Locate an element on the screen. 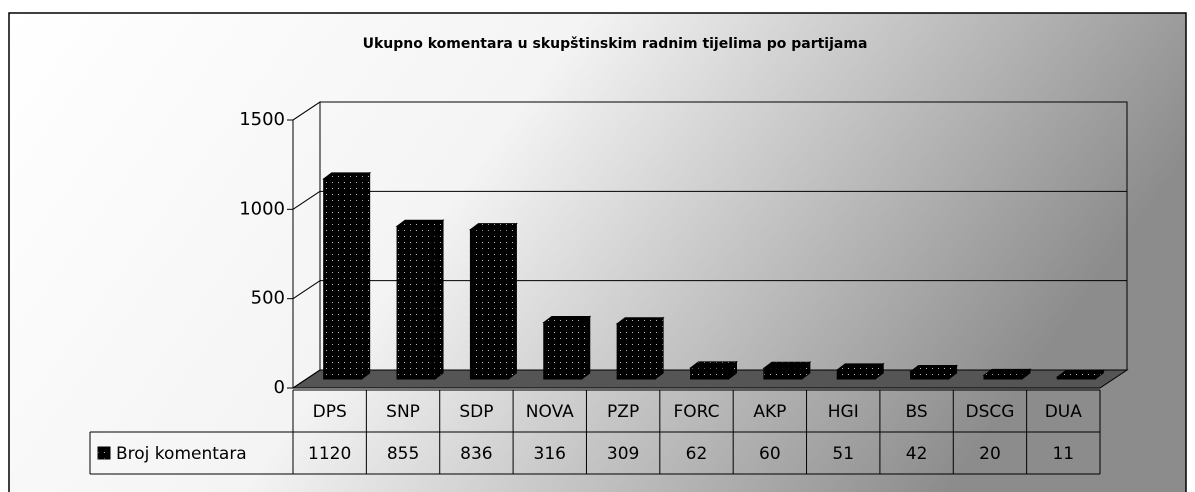 This screenshot has width=1195, height=492. y-tick-label: 1000 is located at coordinates (262, 208).